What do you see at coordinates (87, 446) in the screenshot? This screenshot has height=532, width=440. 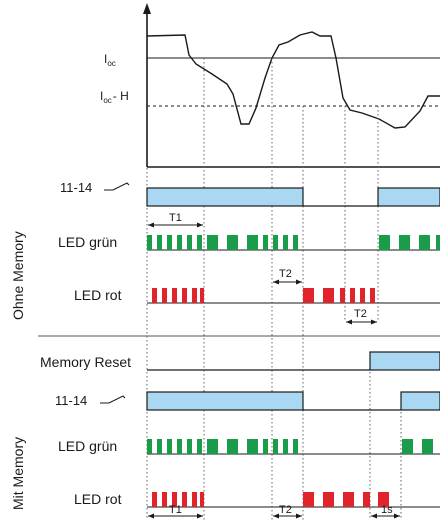 I see `led-green-label-bottom: LED grün` at bounding box center [87, 446].